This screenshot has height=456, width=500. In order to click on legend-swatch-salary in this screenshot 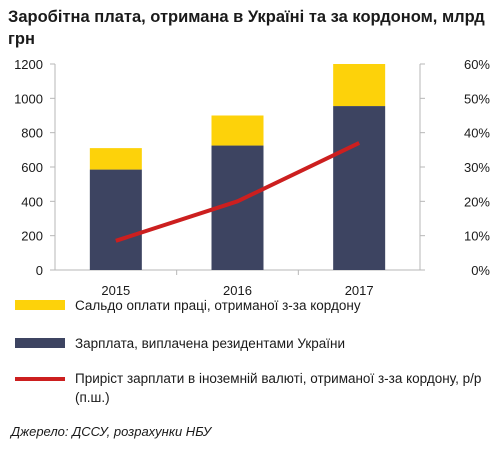, I will do `click(40, 343)`.